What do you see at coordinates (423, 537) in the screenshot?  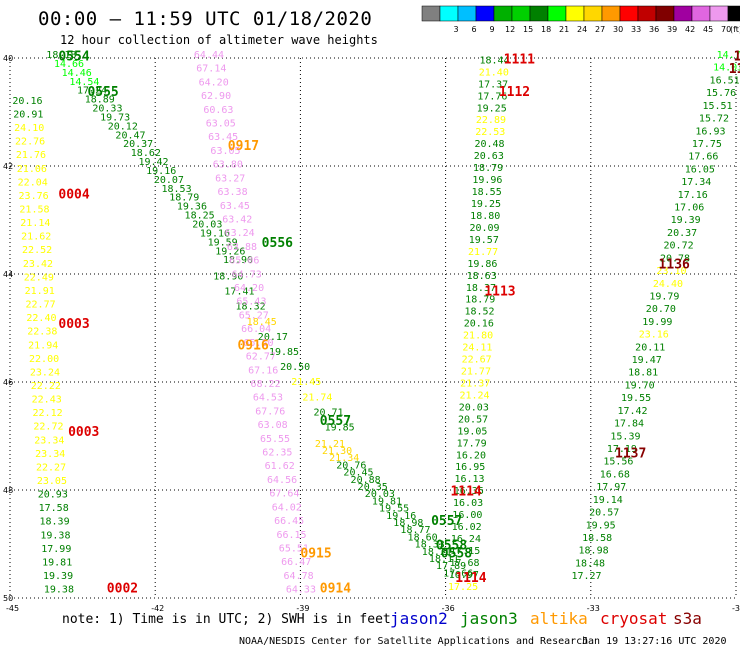 I see `wave-height-label: 18.60` at bounding box center [423, 537].